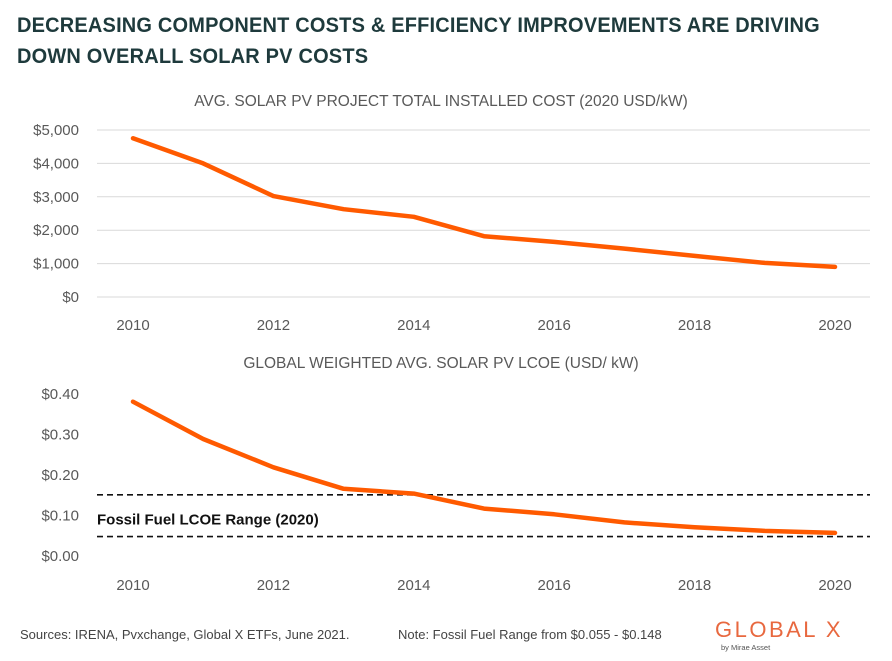  Describe the element at coordinates (694, 325) in the screenshot. I see `chart-1-x-tick-label: 2018` at that location.